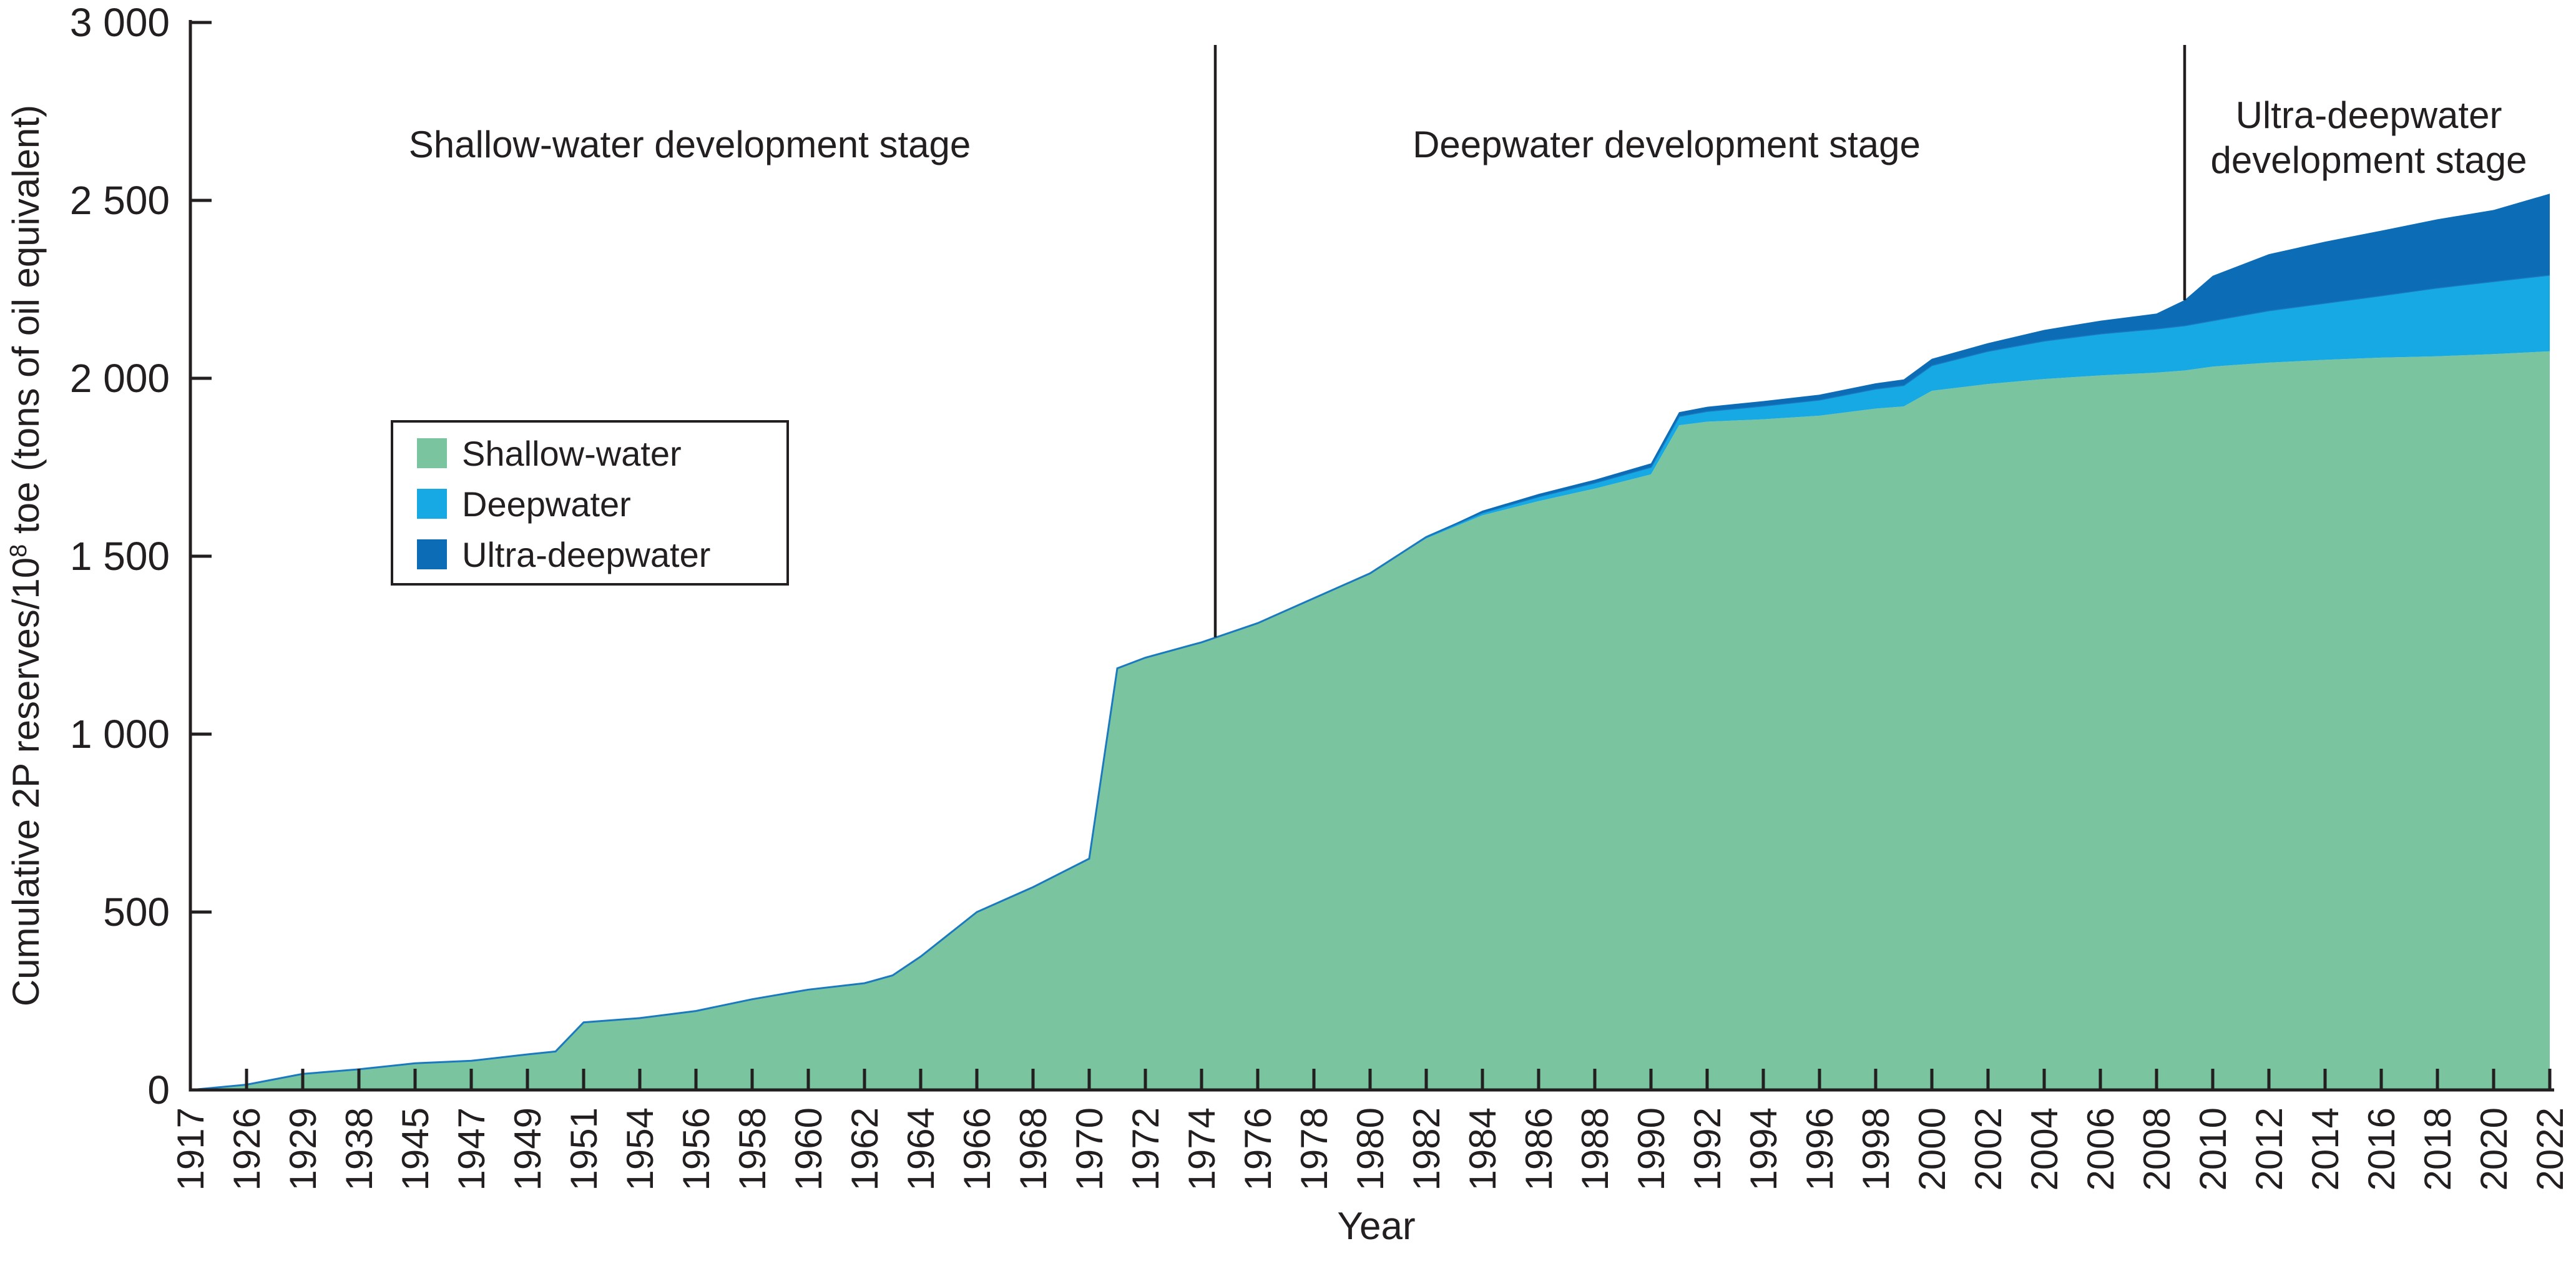 The height and width of the screenshot is (1261, 2576). I want to click on x-tick-label-1992: 1992, so click(1707, 1149).